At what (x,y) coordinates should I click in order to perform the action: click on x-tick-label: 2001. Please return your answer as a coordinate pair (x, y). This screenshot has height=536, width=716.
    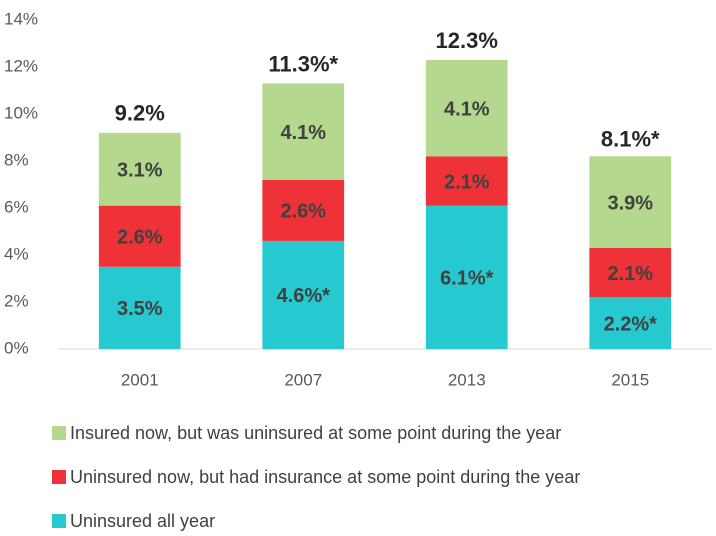
    Looking at the image, I should click on (140, 379).